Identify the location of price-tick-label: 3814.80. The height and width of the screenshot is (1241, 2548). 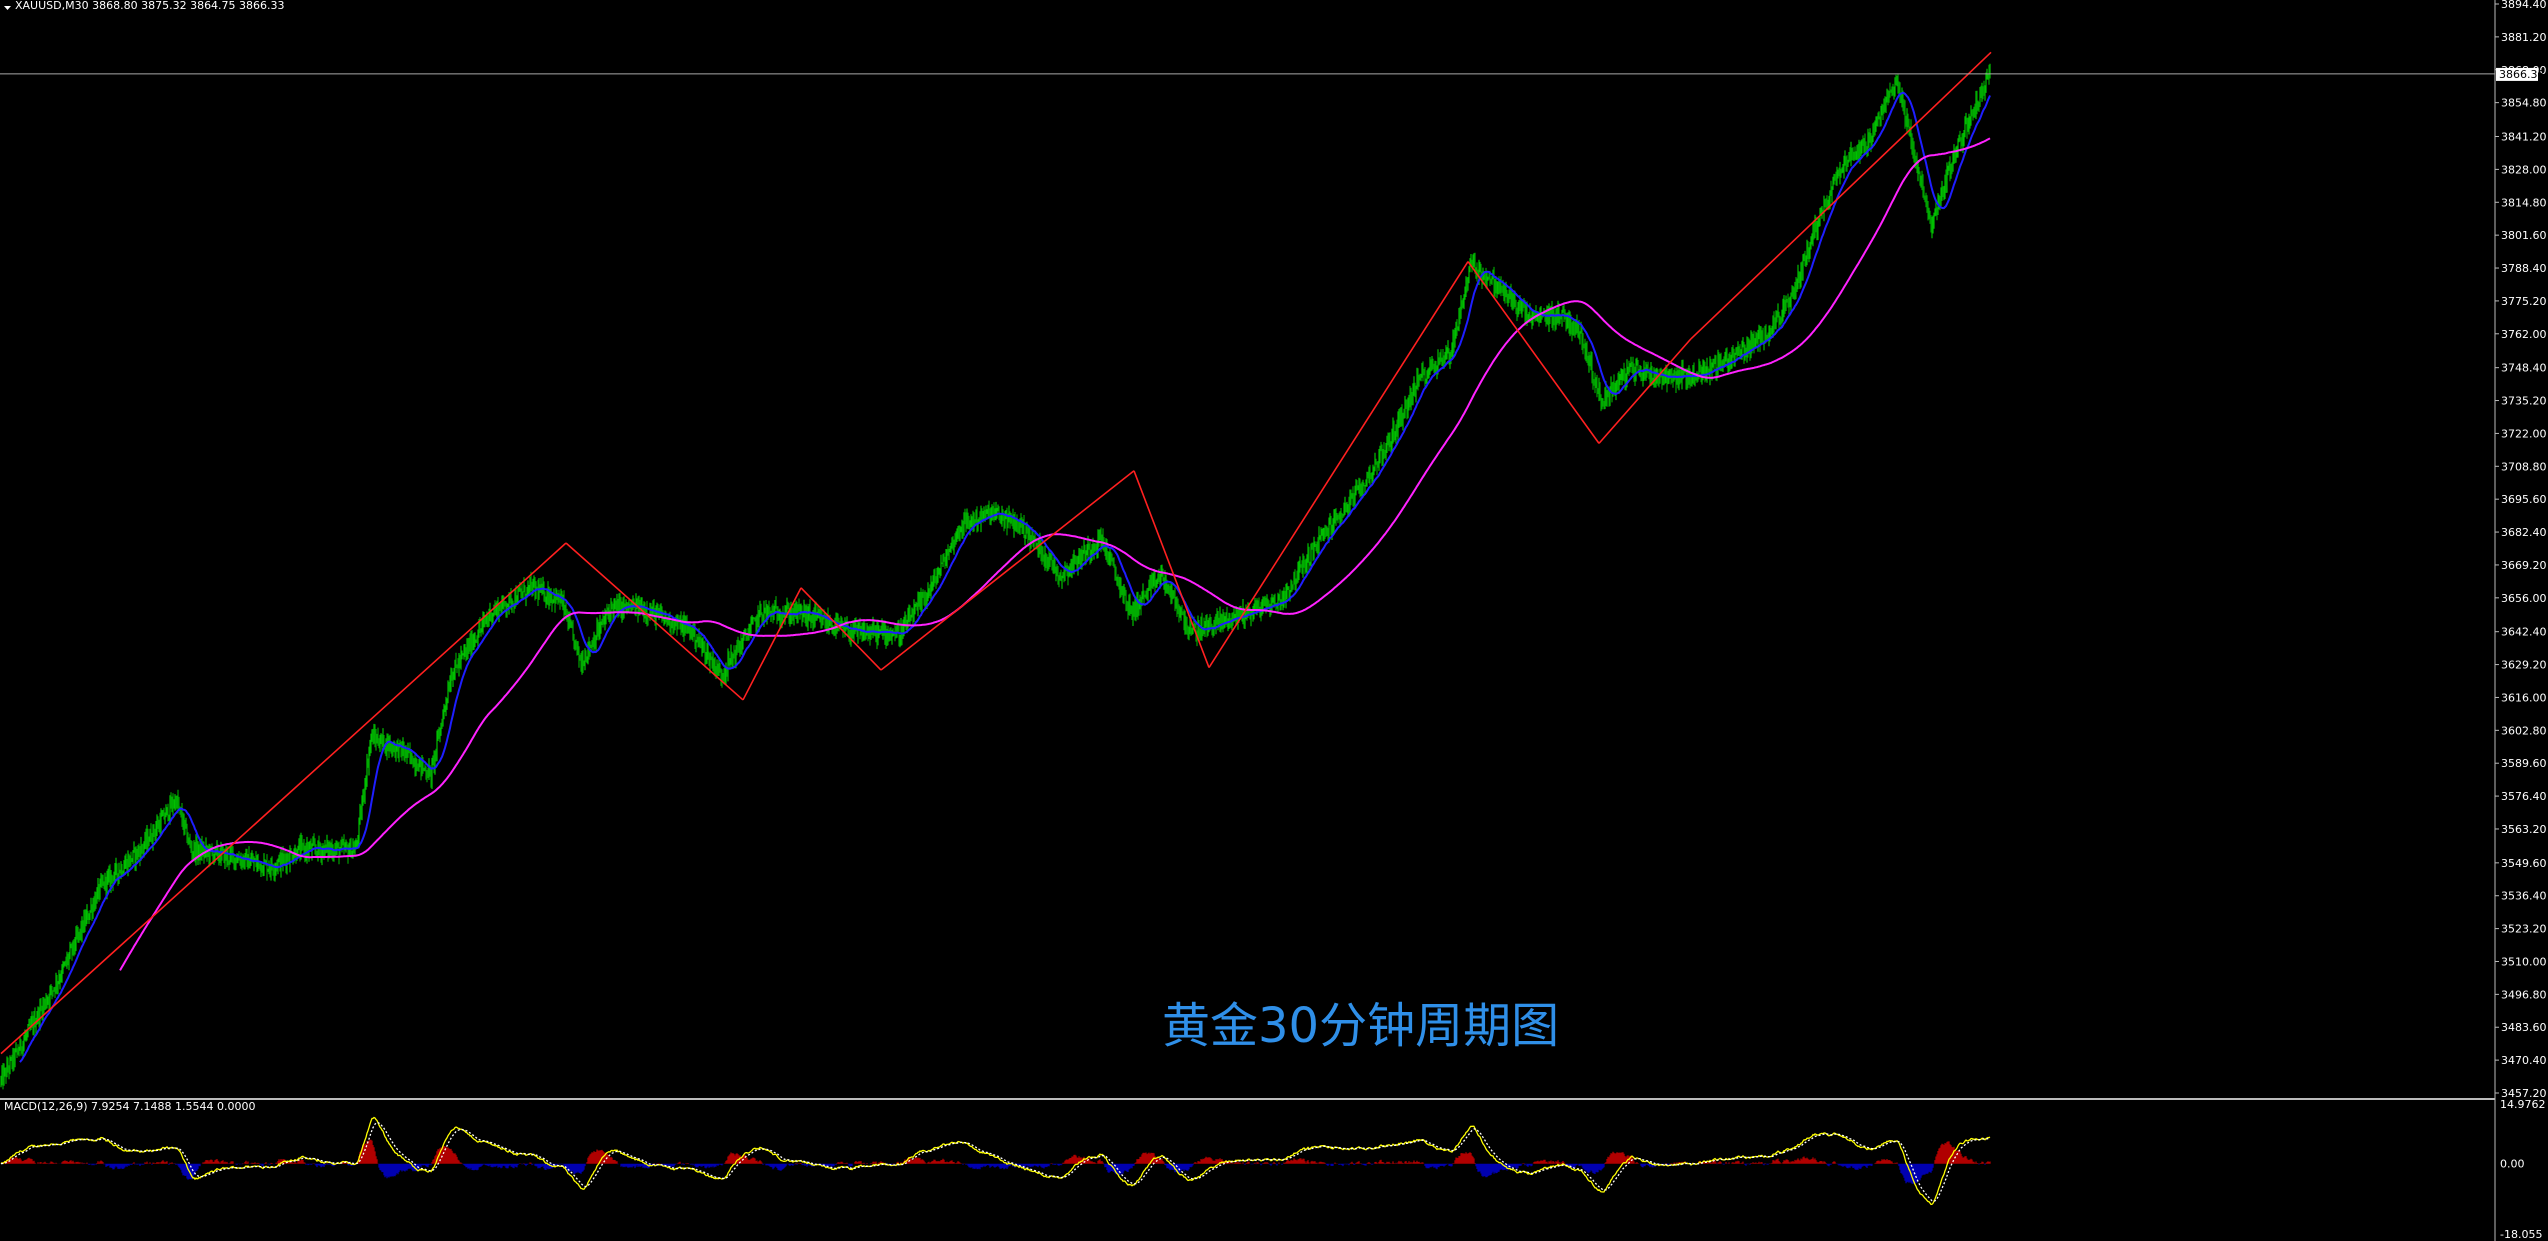
(2524, 202).